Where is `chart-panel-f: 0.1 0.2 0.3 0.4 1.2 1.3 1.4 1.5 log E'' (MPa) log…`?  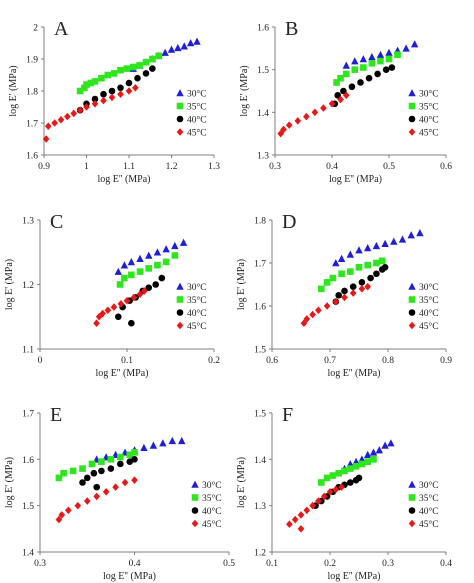 chart-panel-f: 0.1 0.2 0.3 0.4 1.2 1.3 1.4 1.5 log E'' (MPa) log… is located at coordinates (344, 493).